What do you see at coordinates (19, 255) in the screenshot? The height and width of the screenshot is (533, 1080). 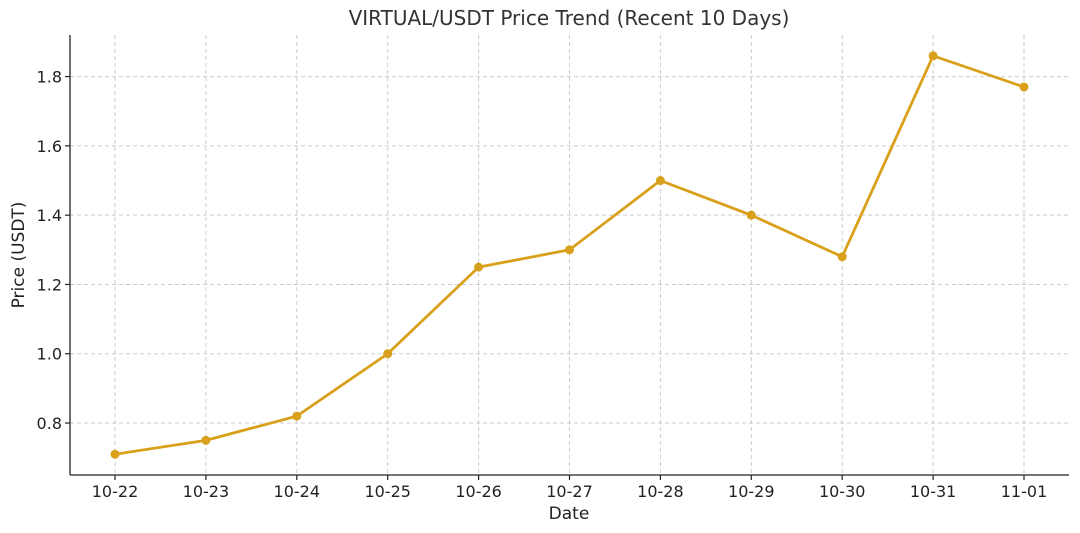 I see `y-axis-label: Price (USDT)` at bounding box center [19, 255].